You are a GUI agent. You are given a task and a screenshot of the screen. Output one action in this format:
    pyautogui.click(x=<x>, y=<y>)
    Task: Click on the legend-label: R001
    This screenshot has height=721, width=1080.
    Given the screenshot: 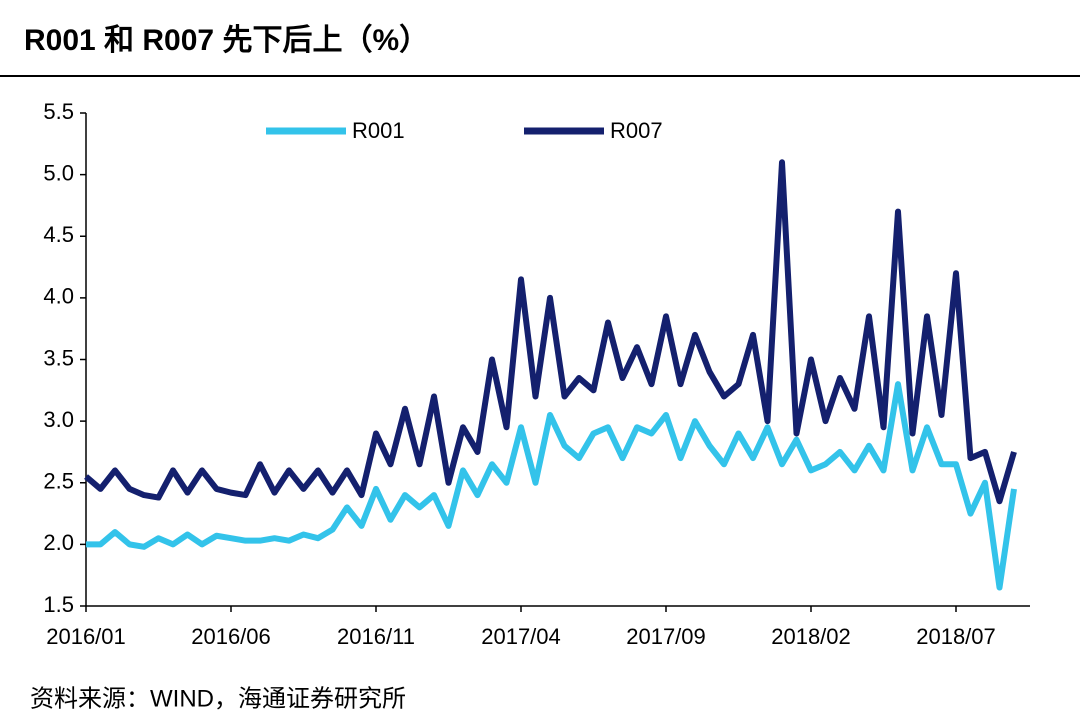 What is the action you would take?
    pyautogui.click(x=378, y=130)
    